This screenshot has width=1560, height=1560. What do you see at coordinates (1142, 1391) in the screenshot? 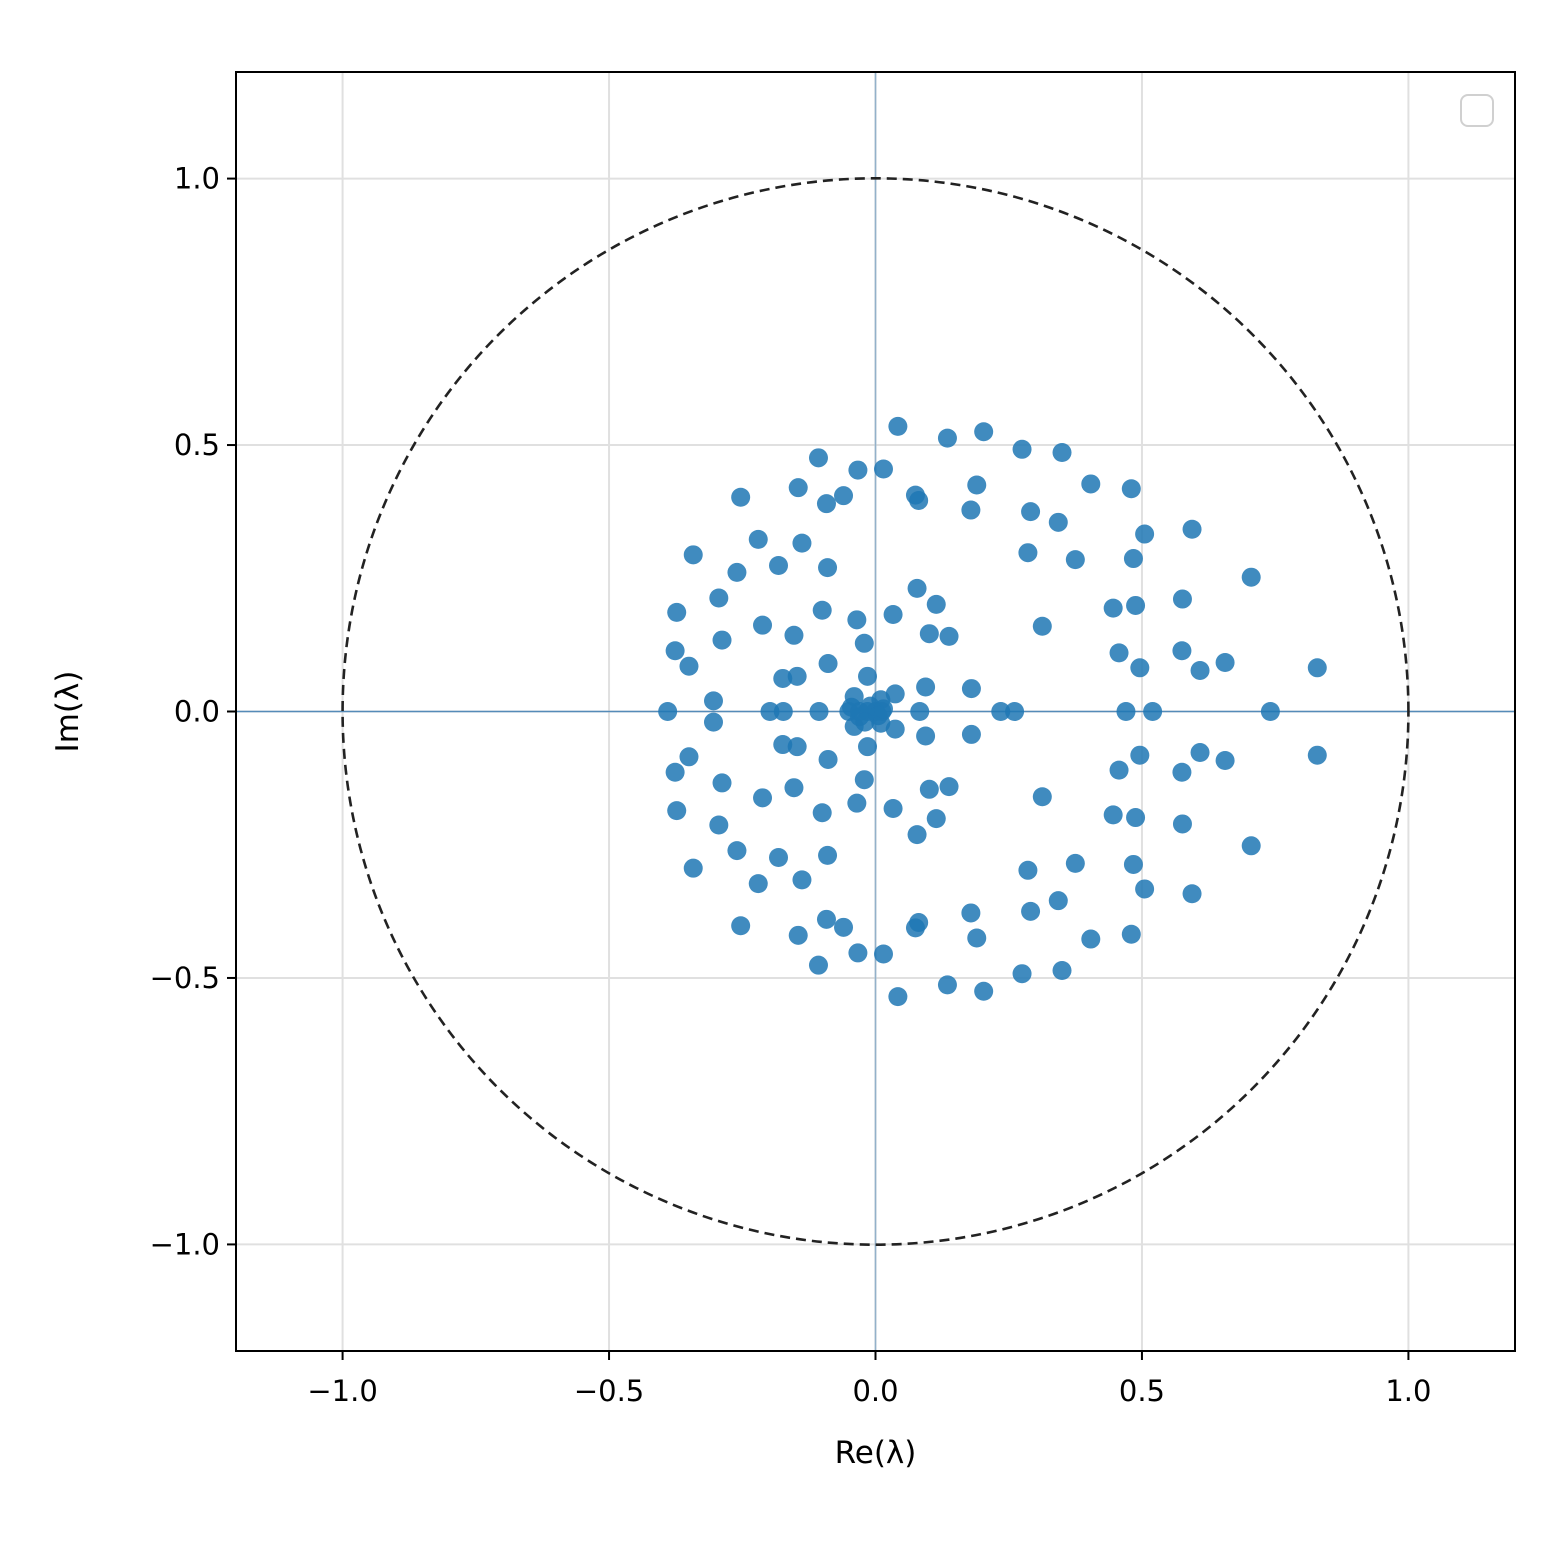
I see `x-tick-label-3: 0.5` at bounding box center [1142, 1391].